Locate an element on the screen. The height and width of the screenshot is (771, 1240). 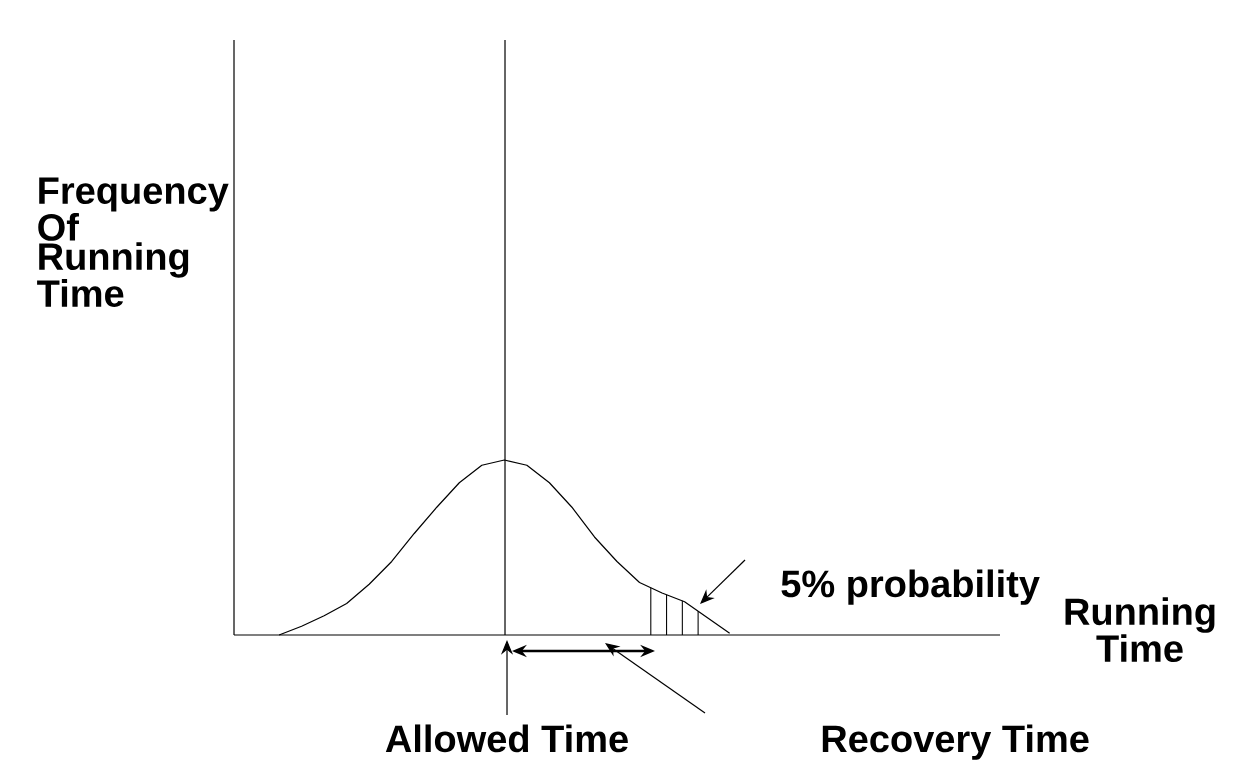
y-axis-title: Frequency Of Running Time is located at coordinates (133, 242).